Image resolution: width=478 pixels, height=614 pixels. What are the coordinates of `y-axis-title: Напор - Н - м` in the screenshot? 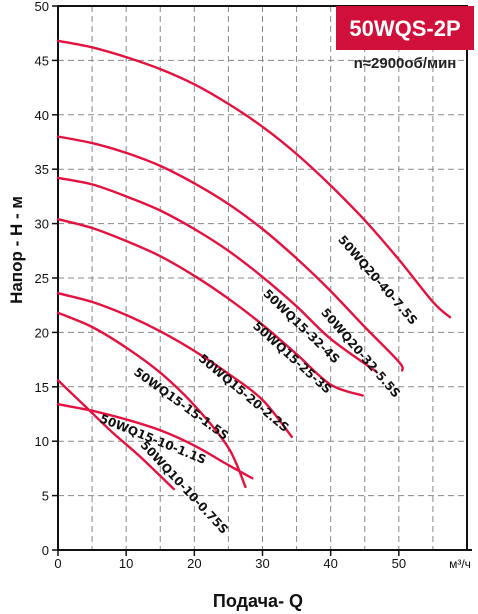 It's located at (16, 250).